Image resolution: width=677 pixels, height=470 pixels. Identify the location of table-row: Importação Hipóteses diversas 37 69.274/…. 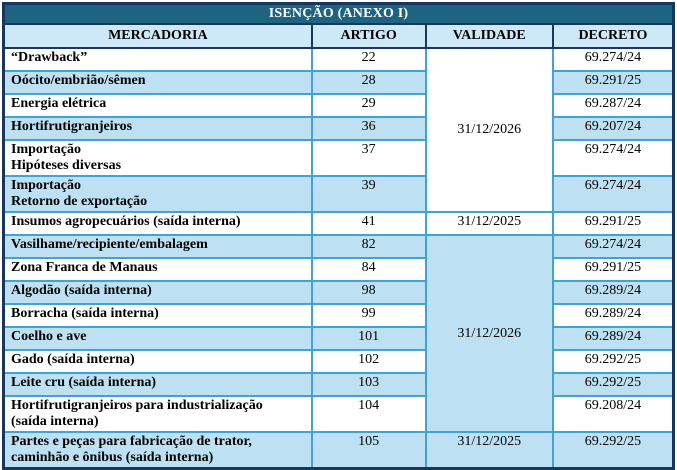
(338, 158).